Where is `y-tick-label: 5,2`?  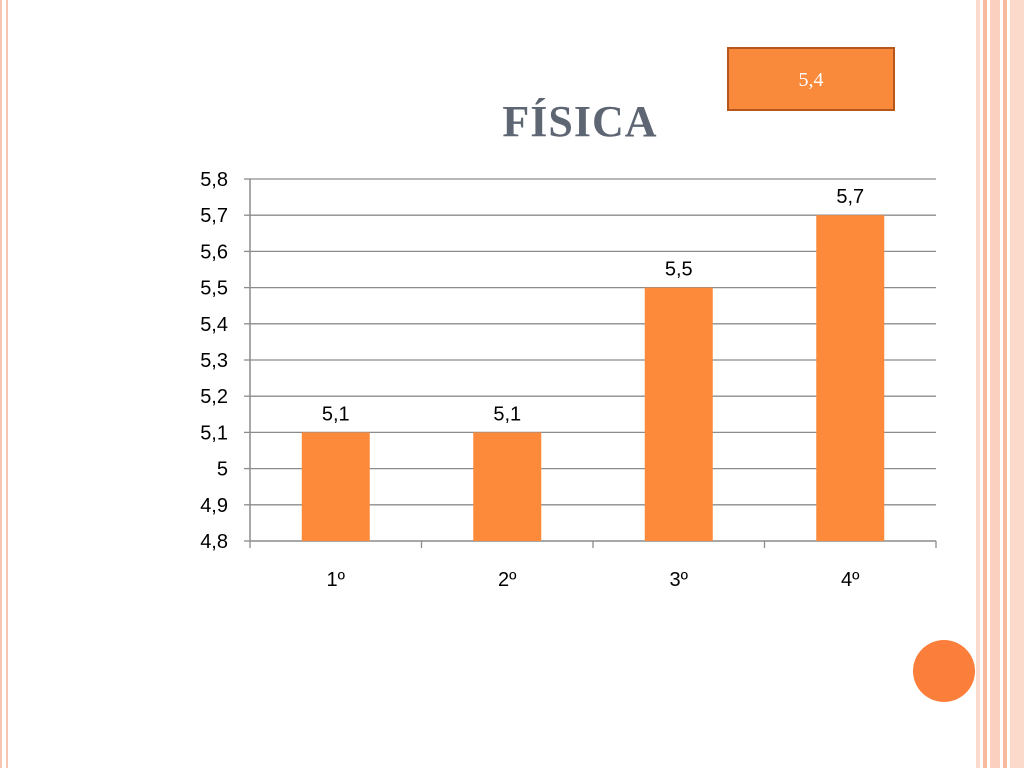 y-tick-label: 5,2 is located at coordinates (214, 397).